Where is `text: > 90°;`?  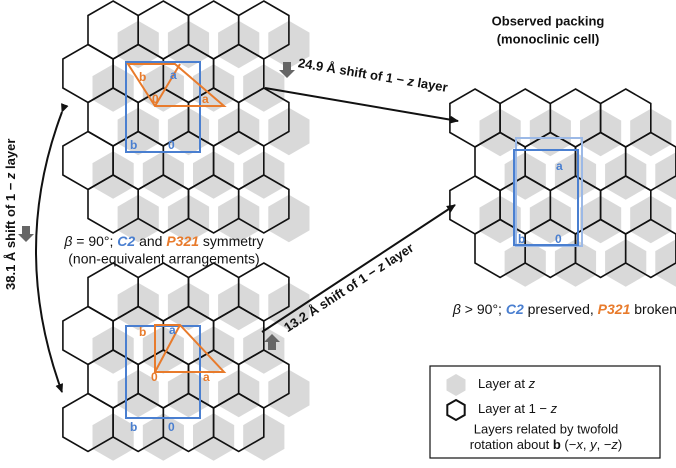 text: > 90°; is located at coordinates (483, 309).